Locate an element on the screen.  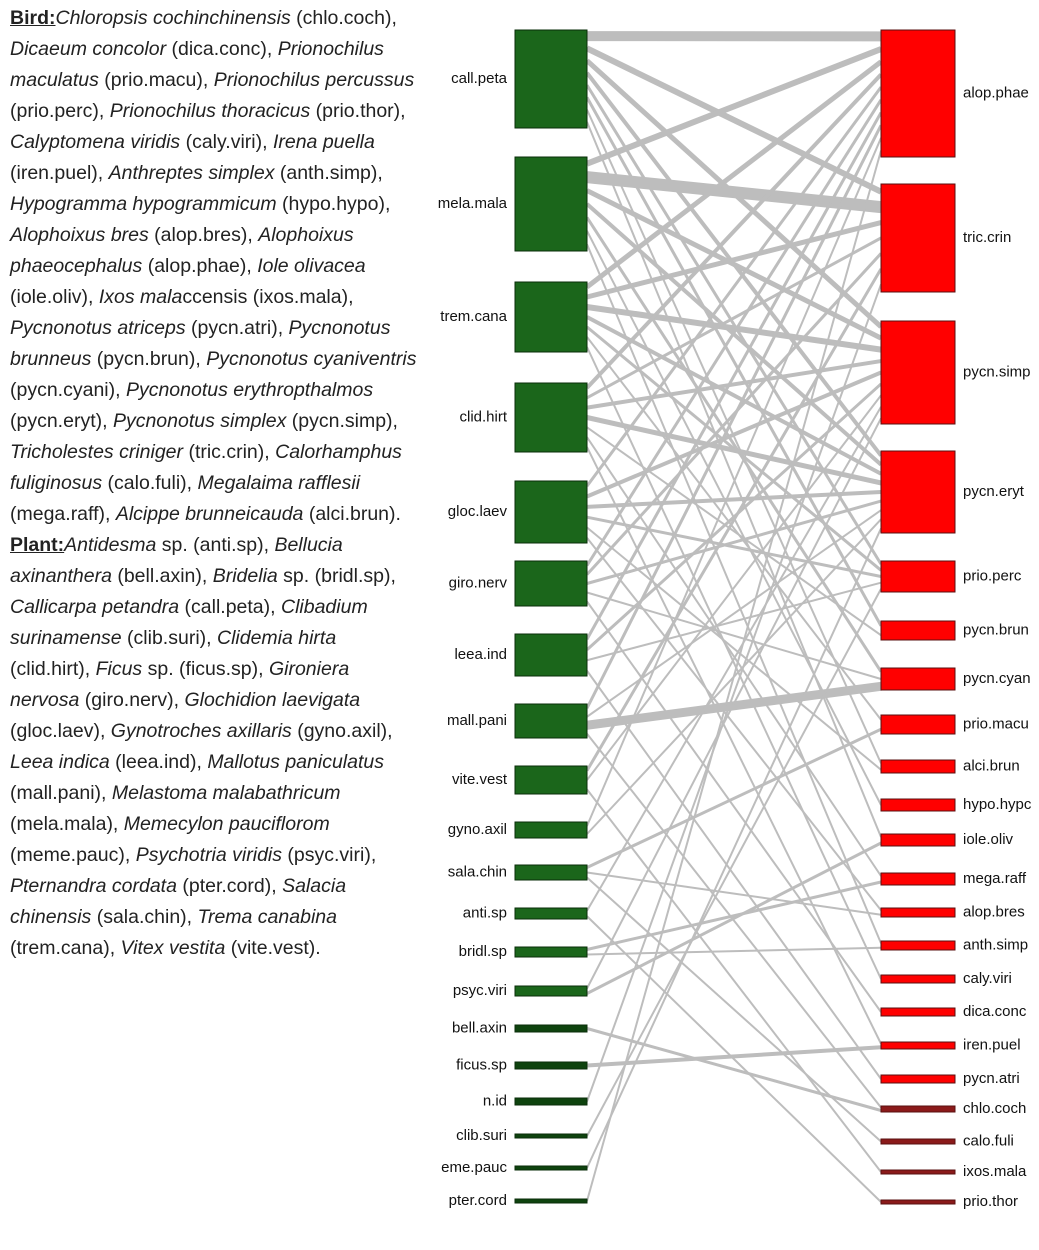
legend-heading: Bird: is located at coordinates (33, 18).